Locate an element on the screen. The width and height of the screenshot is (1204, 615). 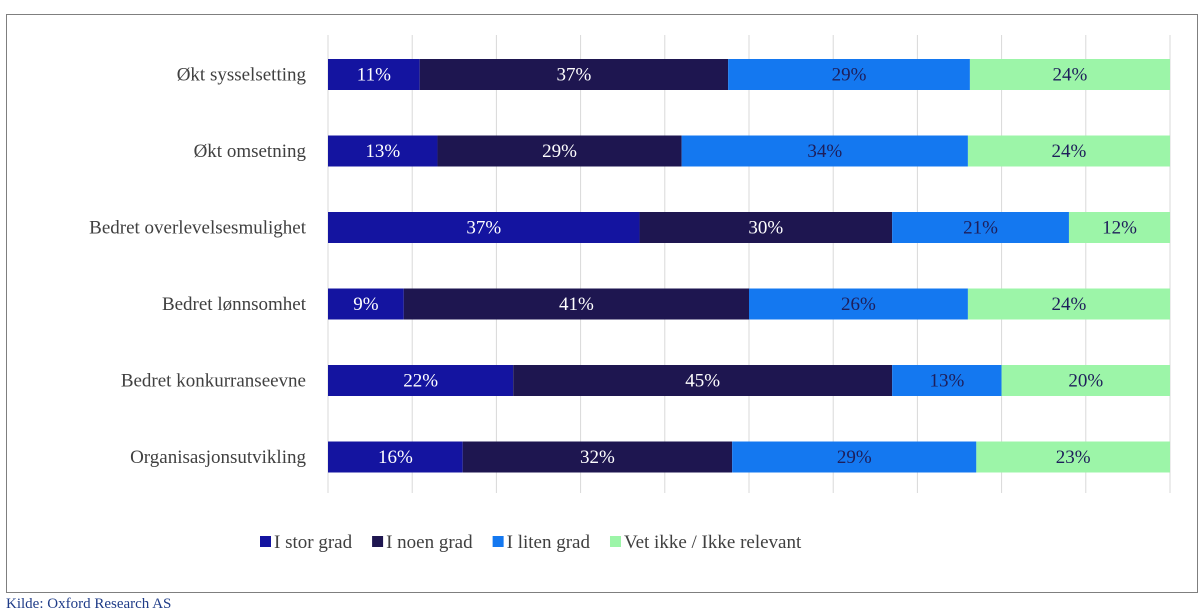
data-label: 22% is located at coordinates (420, 381).